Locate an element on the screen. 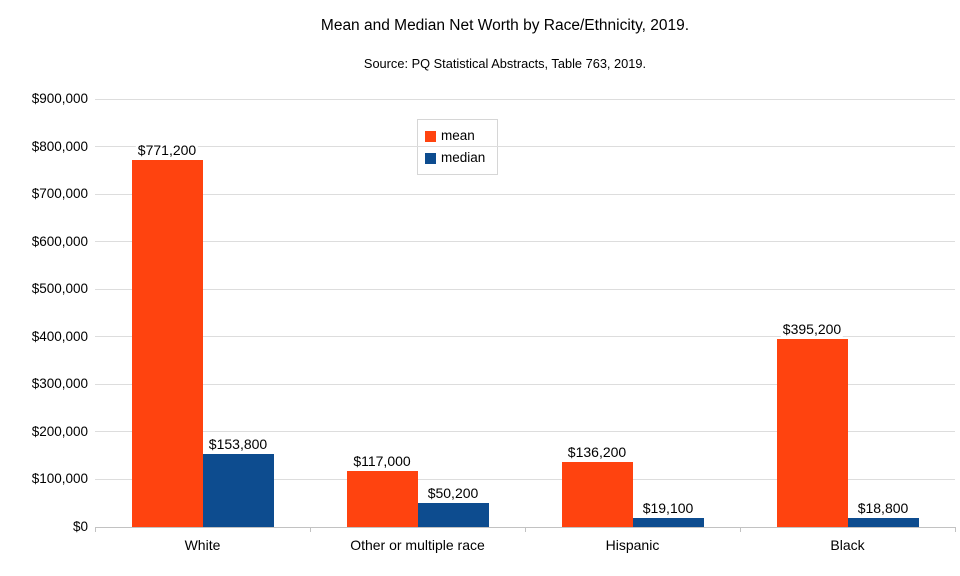 Image resolution: width=960 pixels, height=576 pixels. bar-mean-black is located at coordinates (812, 433).